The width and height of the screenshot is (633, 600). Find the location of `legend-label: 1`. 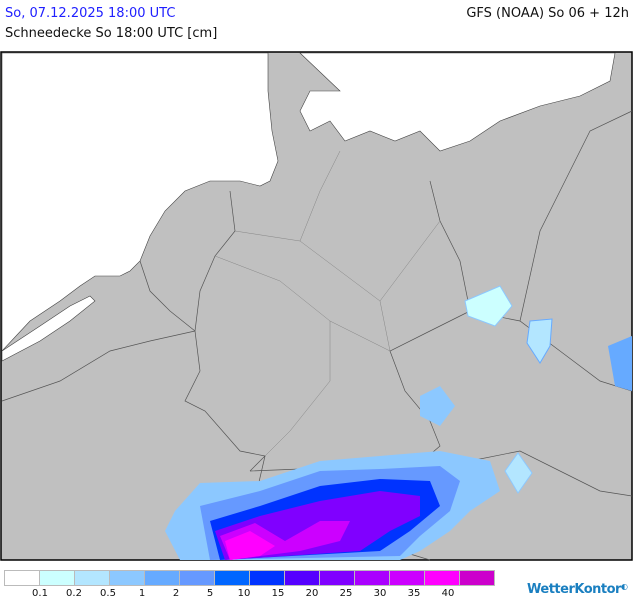

legend-label: 1 is located at coordinates (142, 593).